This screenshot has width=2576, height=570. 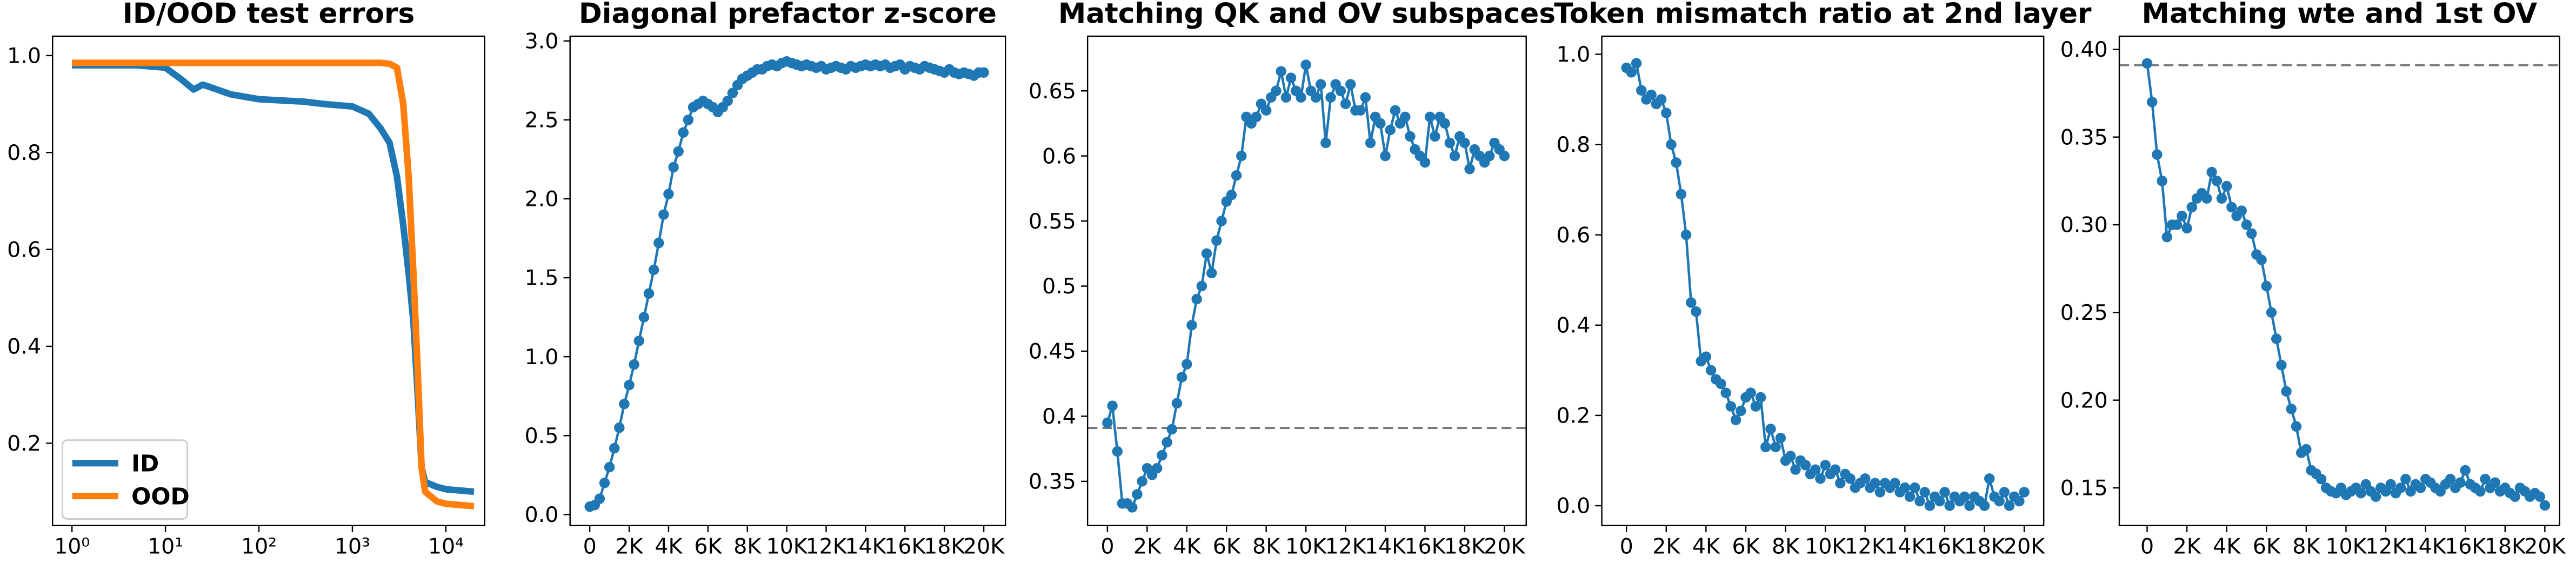 What do you see at coordinates (24, 444) in the screenshot?
I see `y-tick-label: 0.2` at bounding box center [24, 444].